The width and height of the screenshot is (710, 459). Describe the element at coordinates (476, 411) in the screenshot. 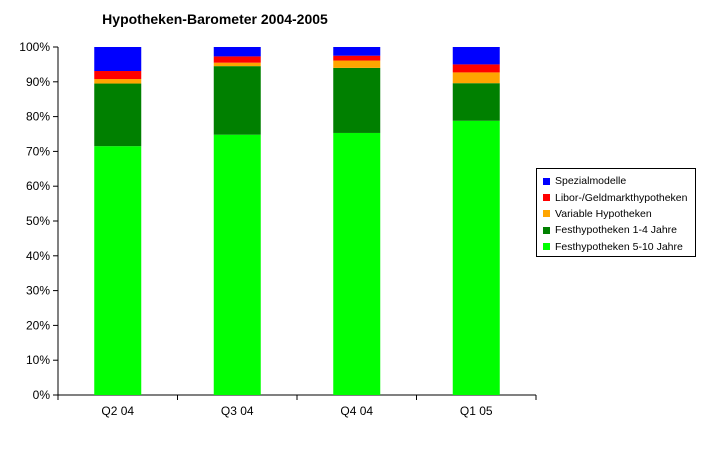

I see `x-tick-label: Q1 05` at that location.